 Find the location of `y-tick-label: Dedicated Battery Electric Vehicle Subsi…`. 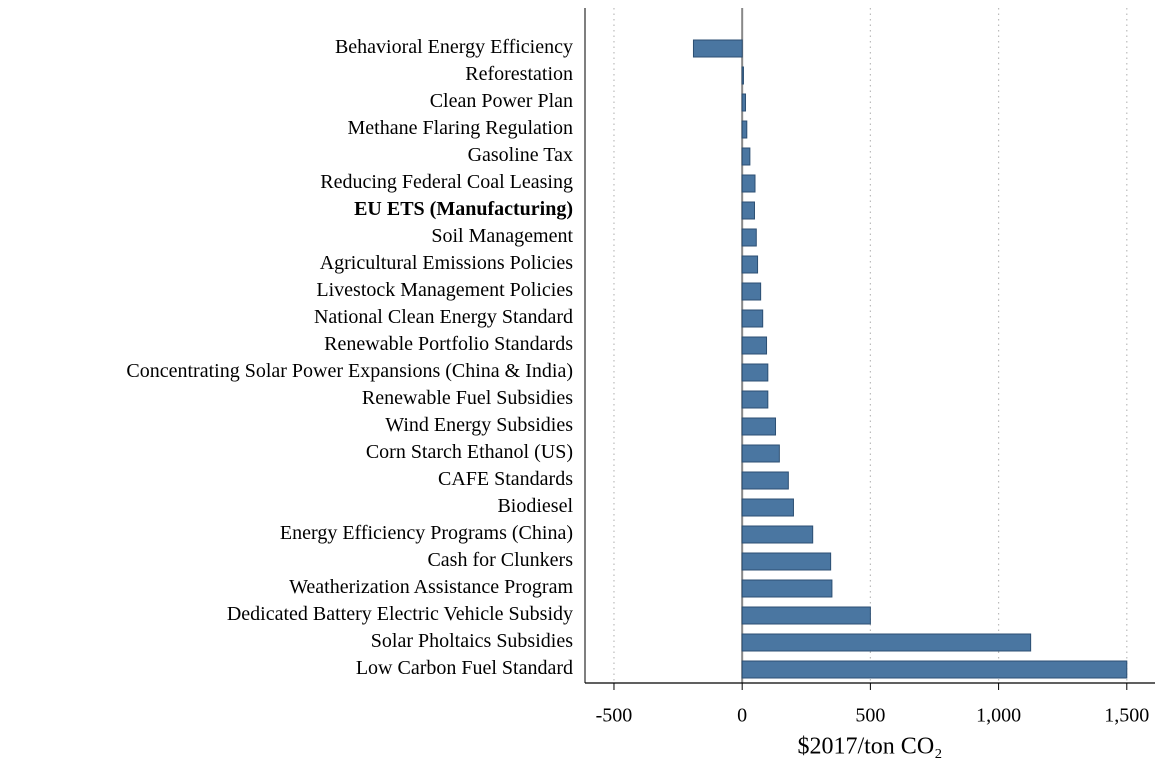

y-tick-label: Dedicated Battery Electric Vehicle Subsi… is located at coordinates (400, 614).